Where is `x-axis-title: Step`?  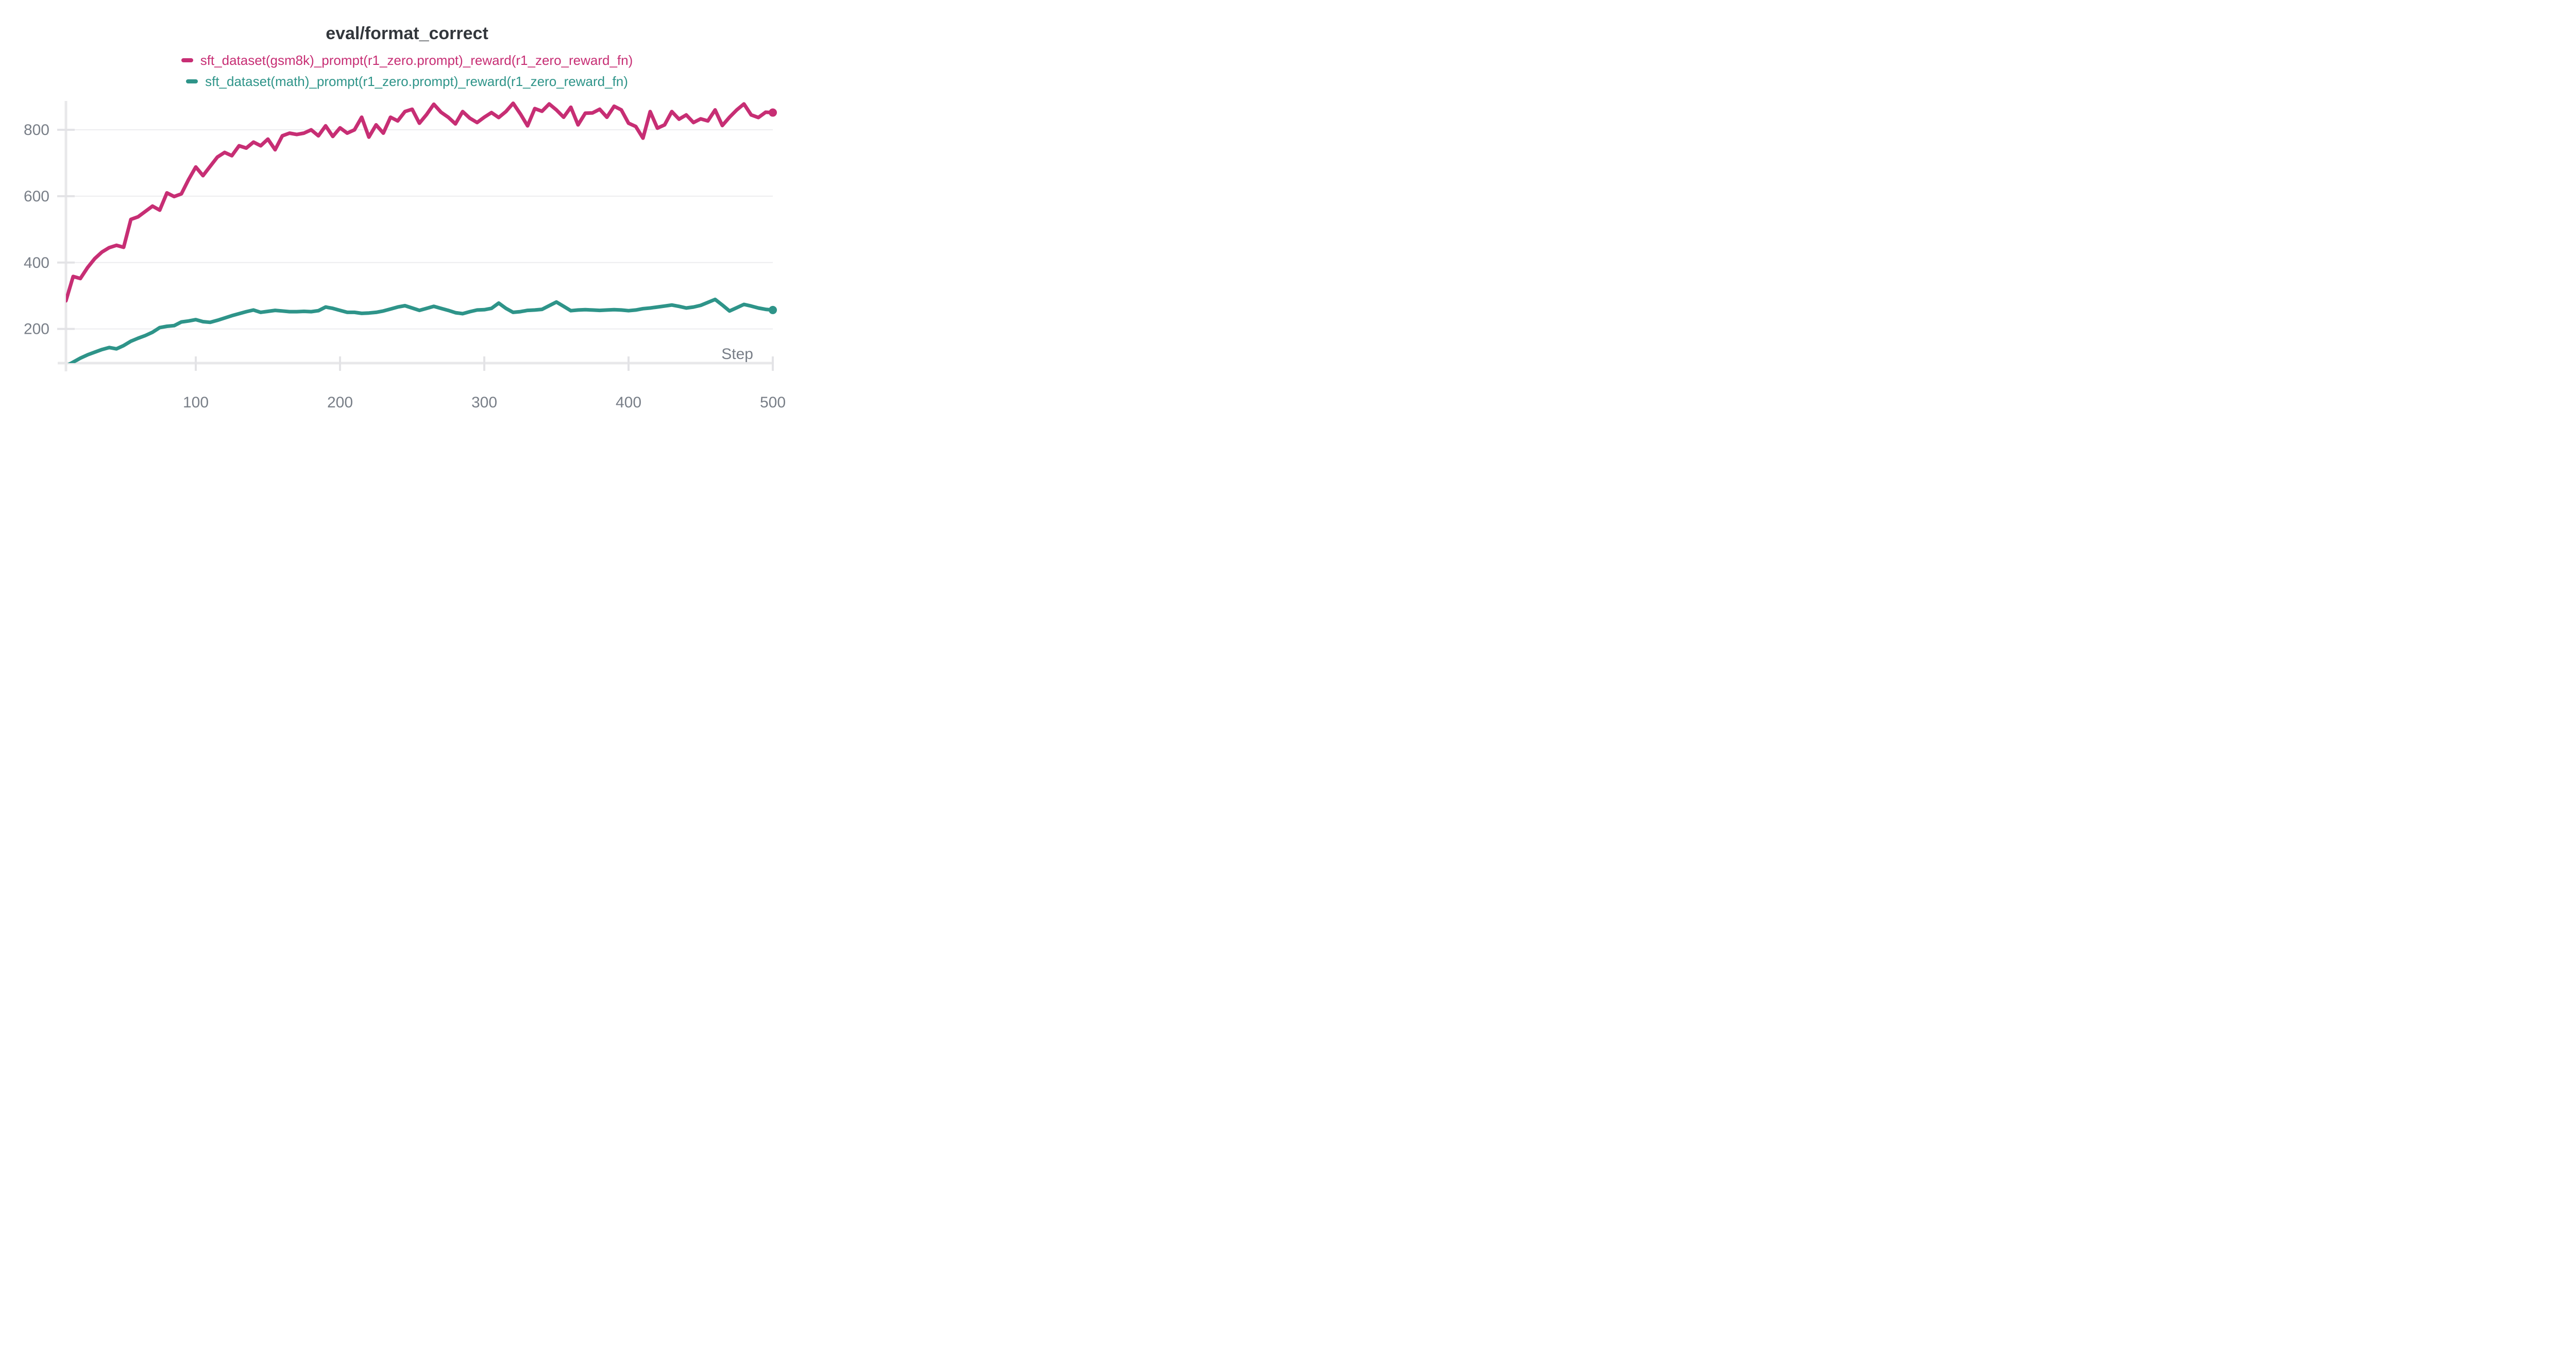
x-axis-title: Step is located at coordinates (737, 354).